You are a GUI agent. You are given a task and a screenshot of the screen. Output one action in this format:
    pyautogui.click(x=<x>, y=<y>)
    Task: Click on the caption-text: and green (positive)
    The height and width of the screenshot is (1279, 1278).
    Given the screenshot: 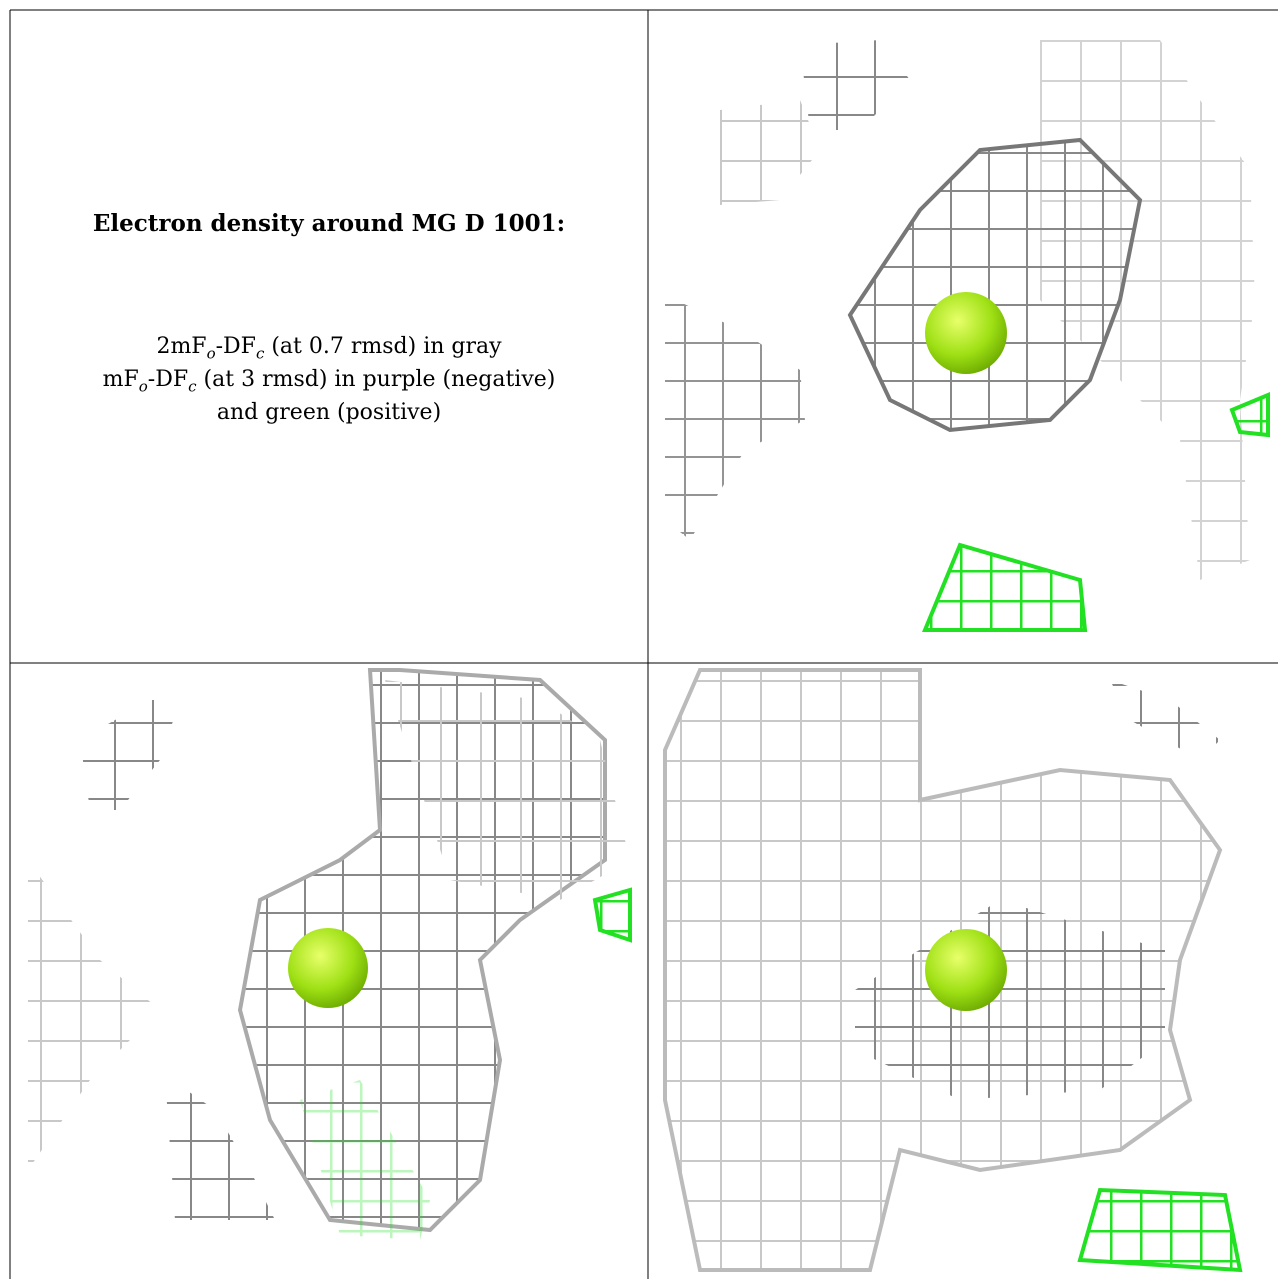 What is the action you would take?
    pyautogui.click(x=329, y=412)
    